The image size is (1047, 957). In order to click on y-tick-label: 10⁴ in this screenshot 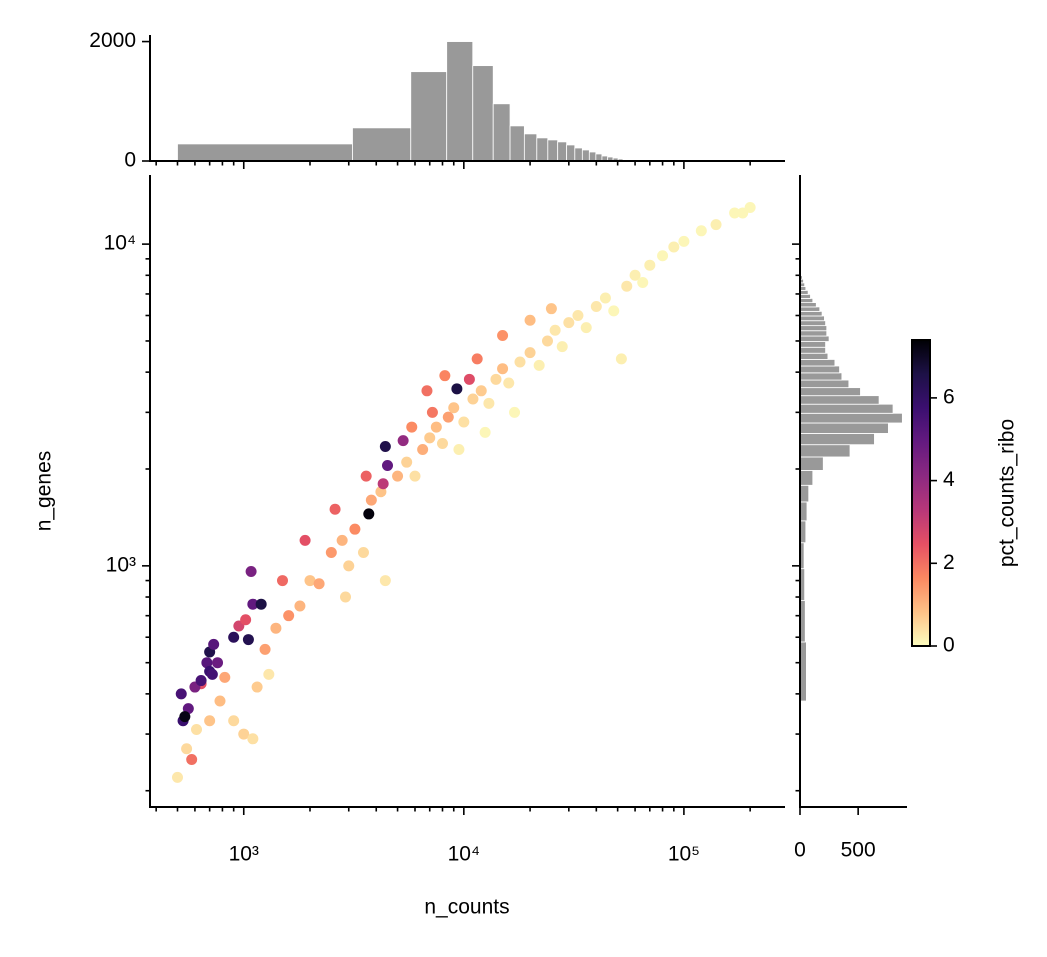, I will do `click(120, 243)`.